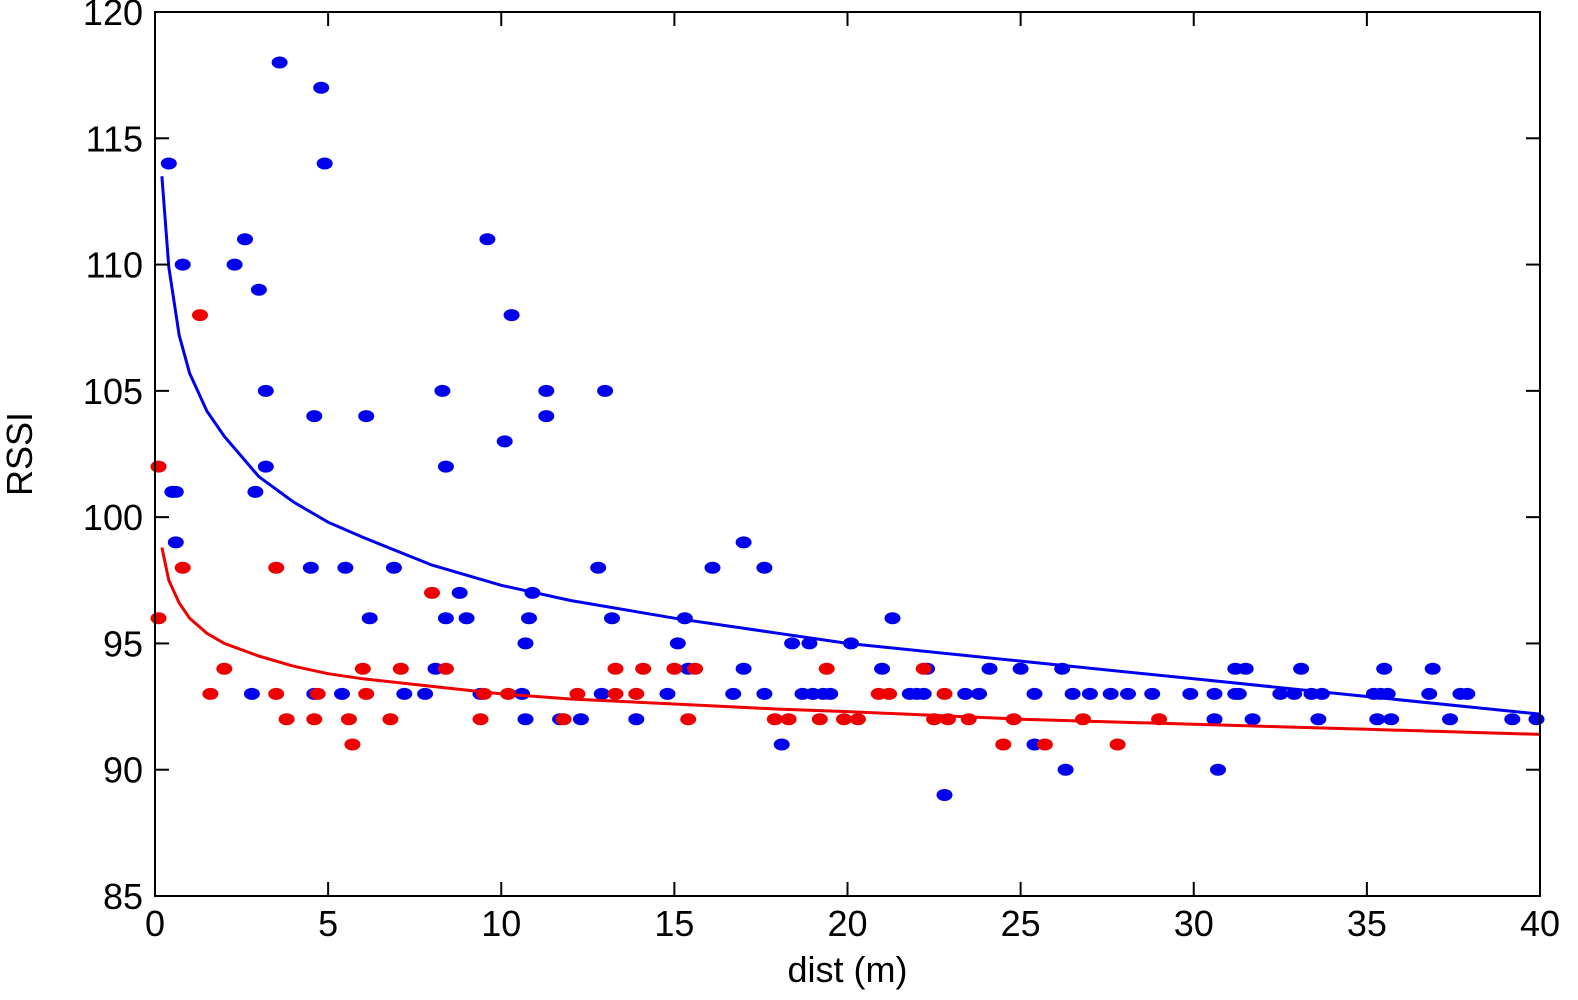 The width and height of the screenshot is (1578, 1000). I want to click on y-axis-title: RSSI, so click(20, 454).